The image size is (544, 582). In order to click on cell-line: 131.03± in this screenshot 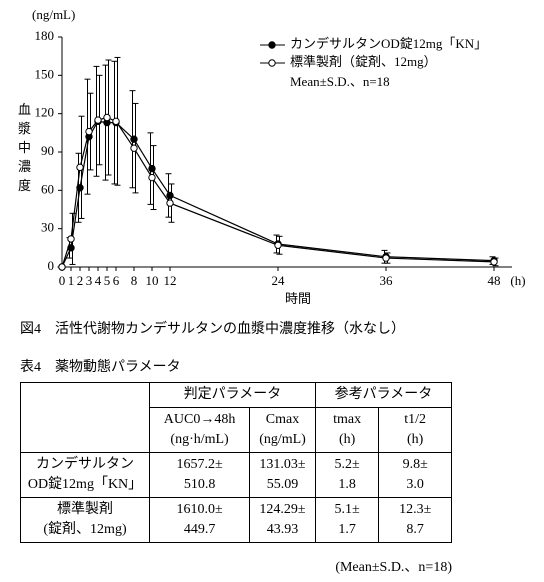, I will do `click(282, 464)`.